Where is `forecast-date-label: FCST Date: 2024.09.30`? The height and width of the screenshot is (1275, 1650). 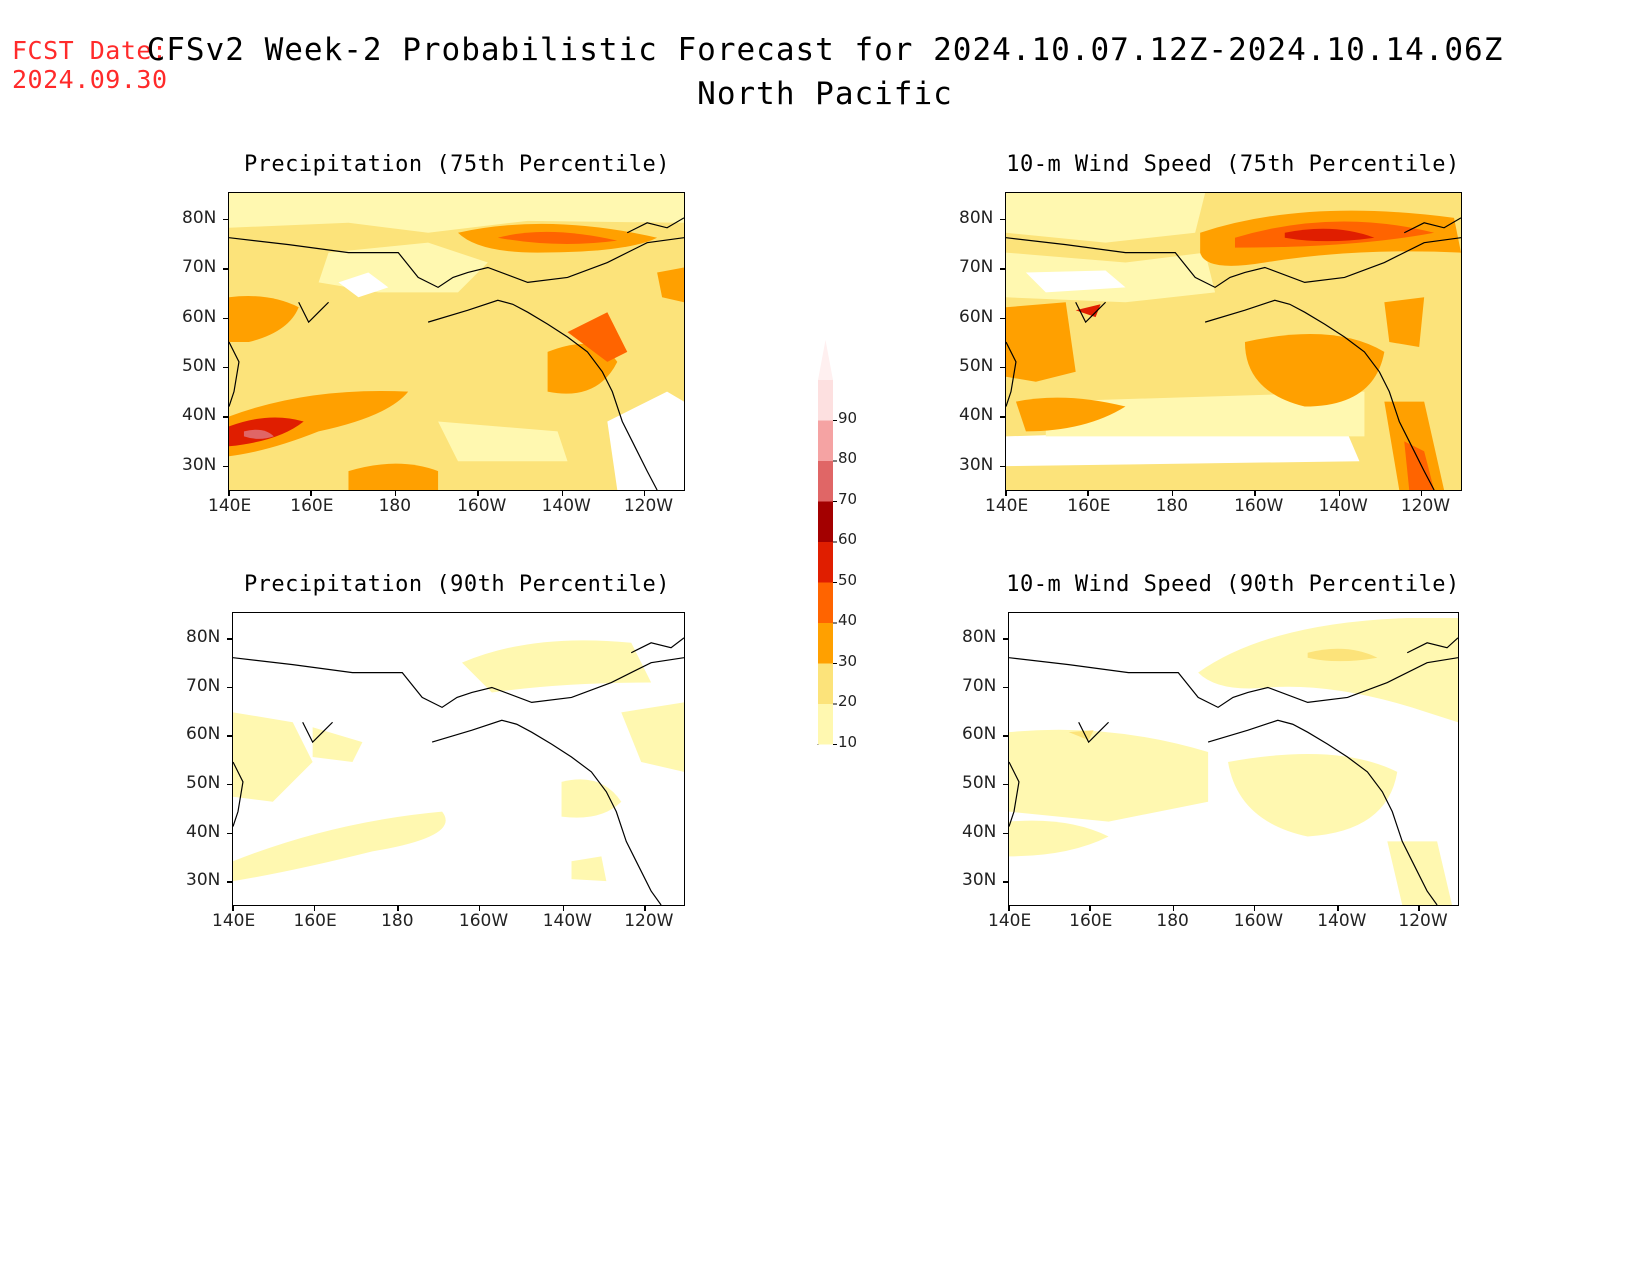 forecast-date-label: FCST Date: 2024.09.30 is located at coordinates (90, 65).